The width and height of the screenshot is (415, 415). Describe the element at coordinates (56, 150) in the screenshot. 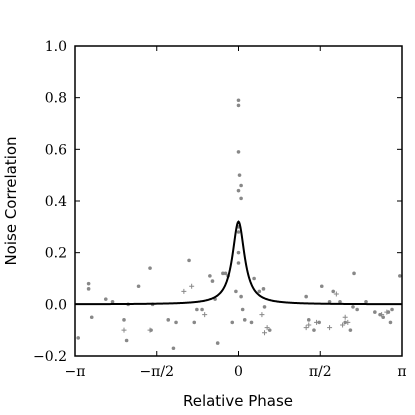

I see `y-tick-label-4: 0.6` at that location.